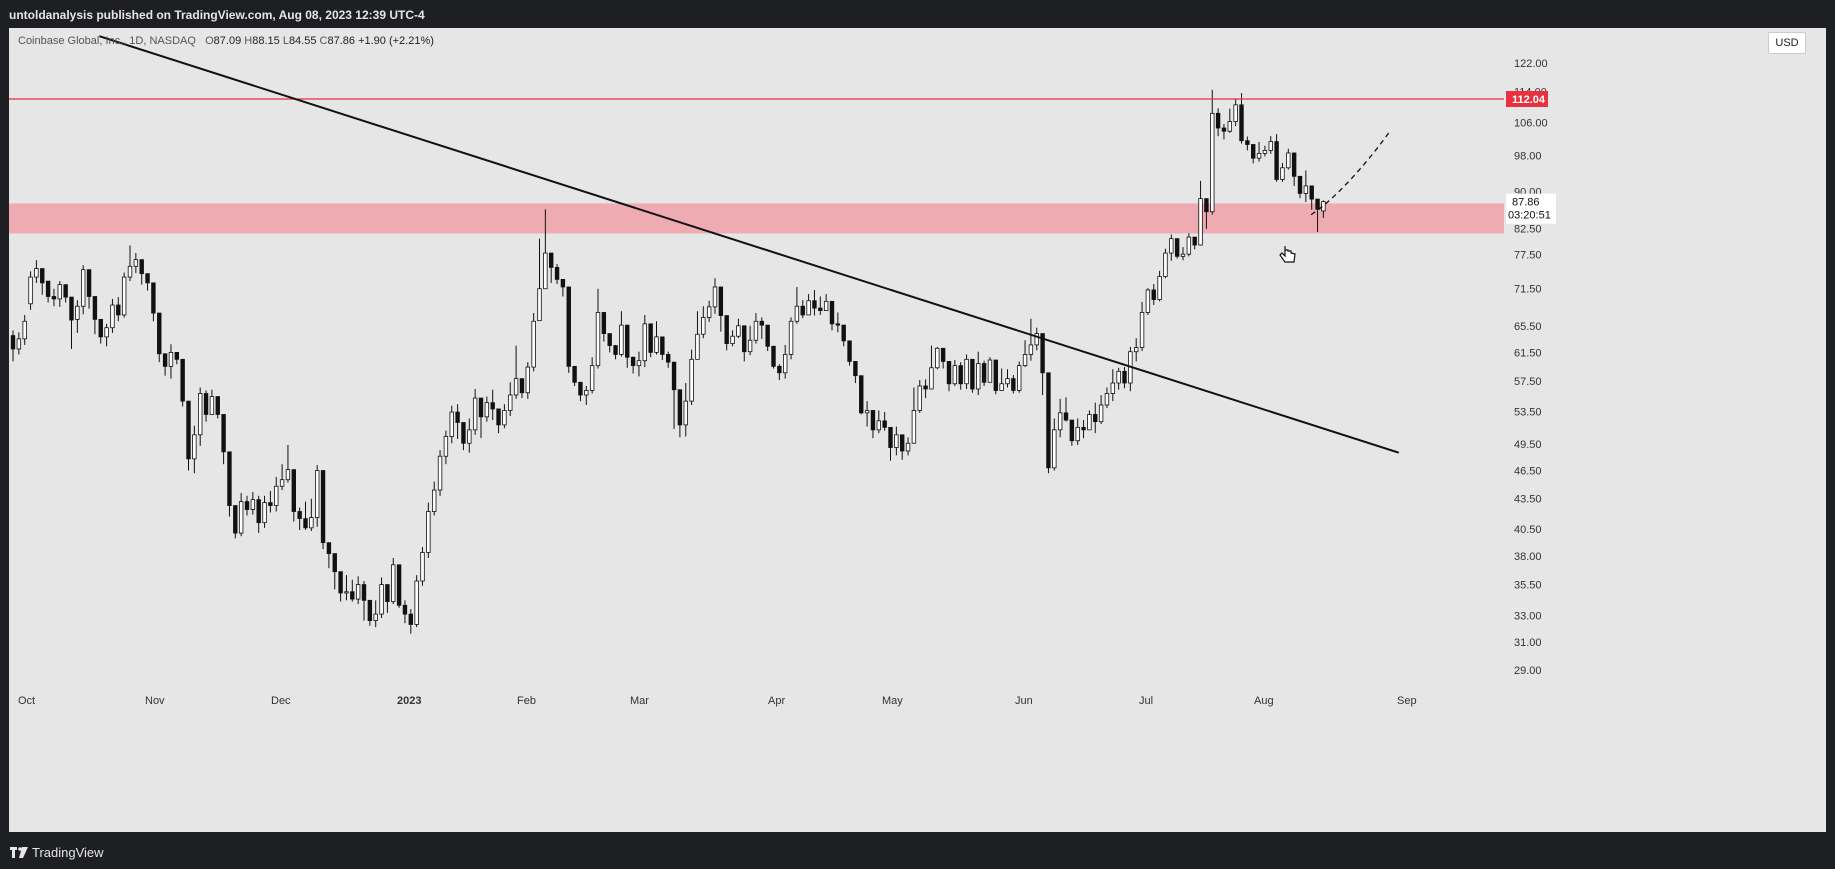 Image resolution: width=1835 pixels, height=869 pixels. I want to click on y-tick-label: 57.50, so click(1528, 382).